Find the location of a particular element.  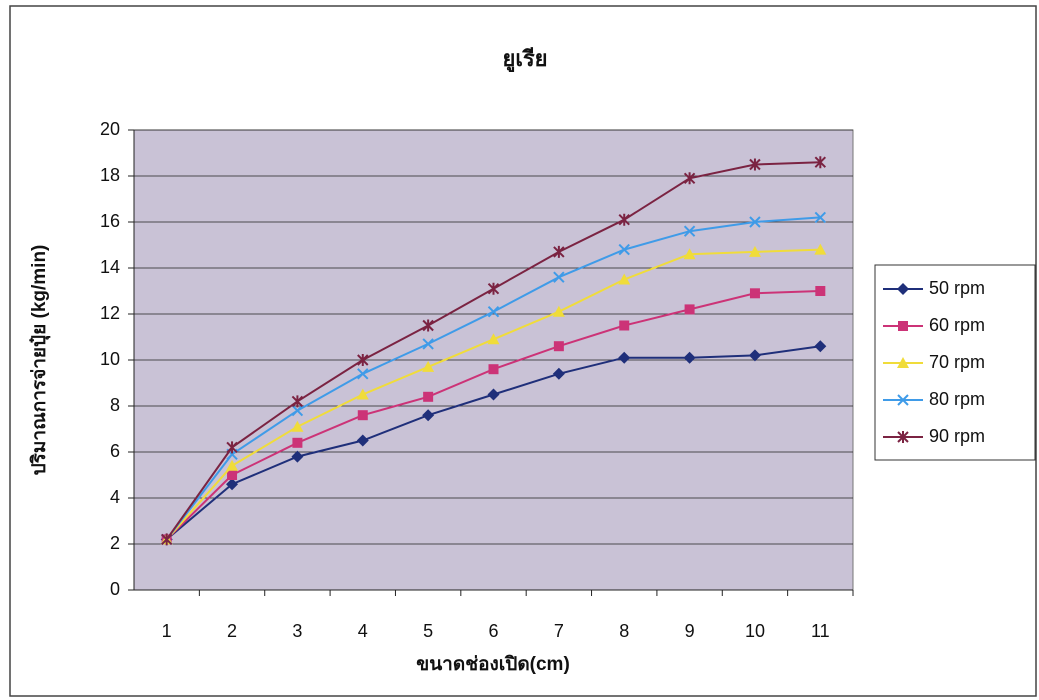

y-tick-label: 4 is located at coordinates (115, 497).